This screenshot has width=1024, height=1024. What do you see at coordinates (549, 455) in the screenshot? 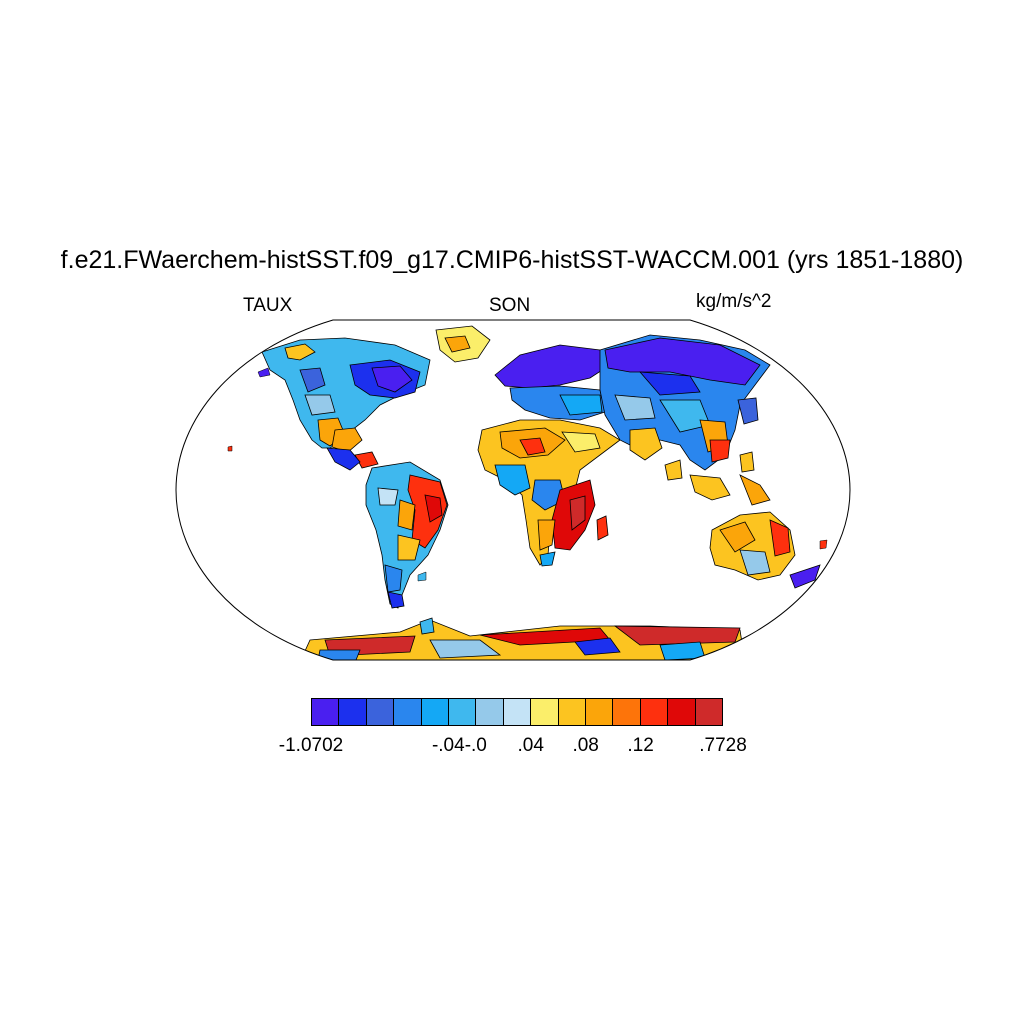
I see `europe-africa` at bounding box center [549, 455].